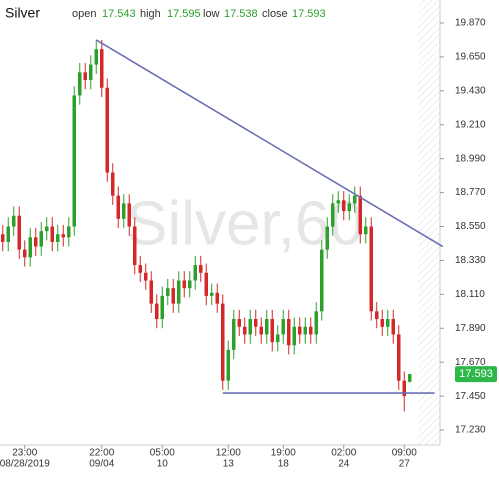 This screenshot has width=499, height=479. Describe the element at coordinates (343, 453) in the screenshot. I see `x-tick-label: 02:00` at that location.